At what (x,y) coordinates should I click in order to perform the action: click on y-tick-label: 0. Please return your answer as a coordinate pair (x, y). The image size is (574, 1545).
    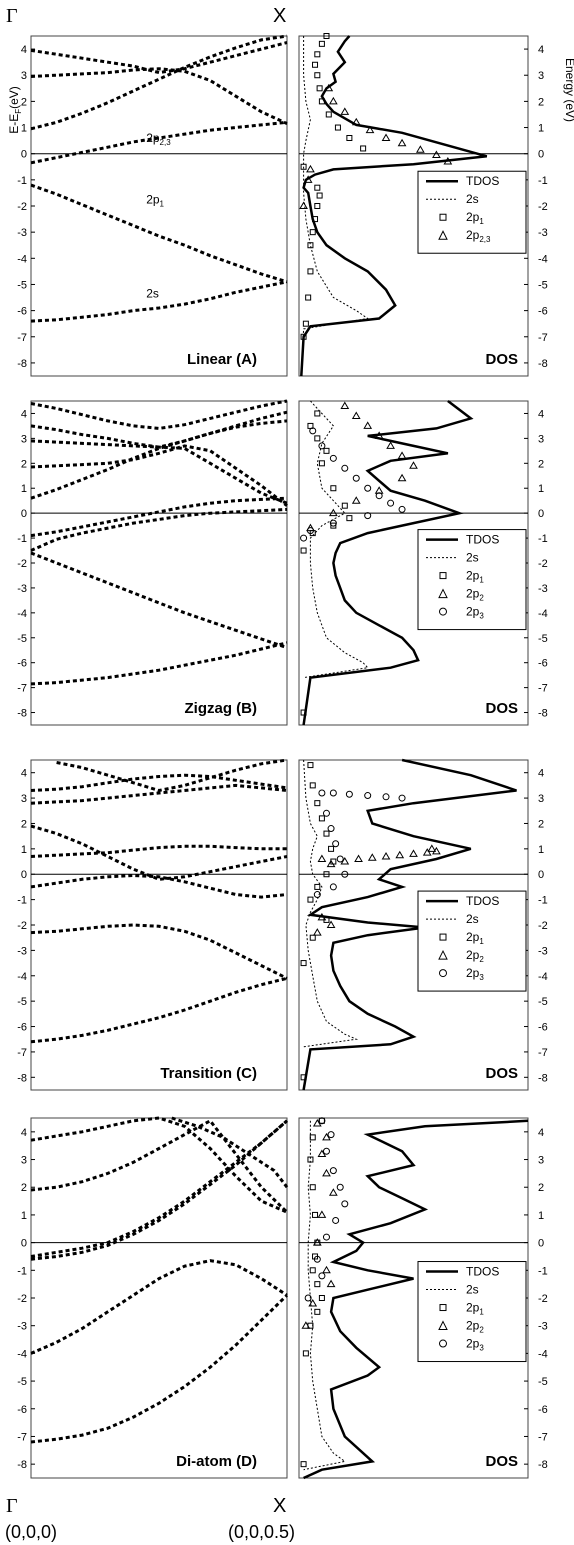
    Looking at the image, I should click on (541, 875).